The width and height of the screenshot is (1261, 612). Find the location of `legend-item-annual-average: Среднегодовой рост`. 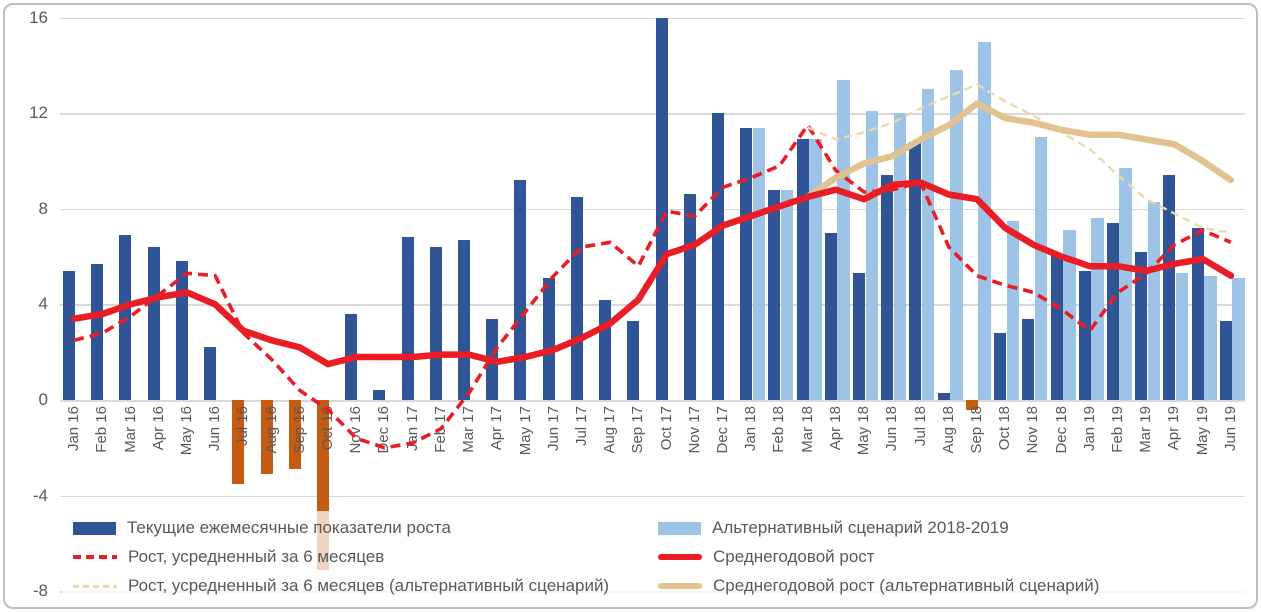

legend-item-annual-average: Среднегодовой рост is located at coordinates (766, 557).